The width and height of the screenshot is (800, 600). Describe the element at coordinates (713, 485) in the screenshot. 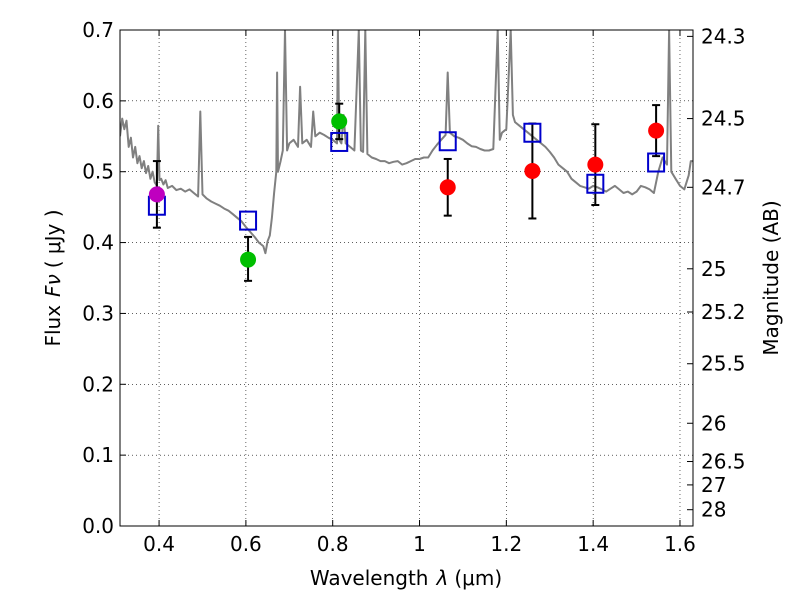

I see `magnitude-tick-label: 27` at that location.